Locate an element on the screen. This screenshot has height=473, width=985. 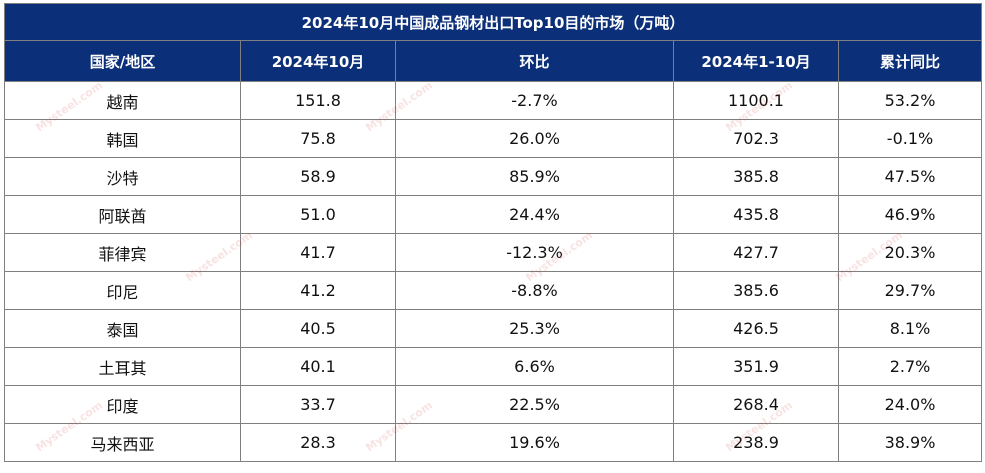
value-cell: 151.8 is located at coordinates (318, 100).